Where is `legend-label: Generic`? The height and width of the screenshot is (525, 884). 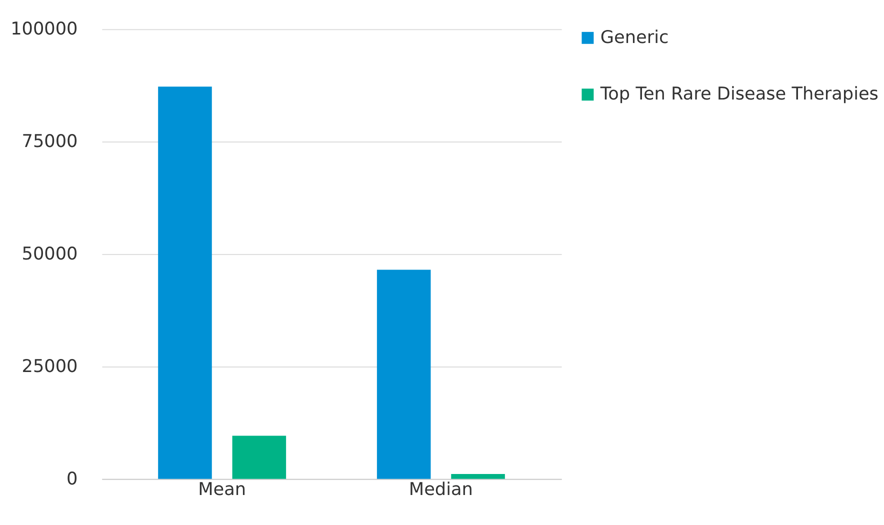
legend-label: Generic is located at coordinates (634, 38).